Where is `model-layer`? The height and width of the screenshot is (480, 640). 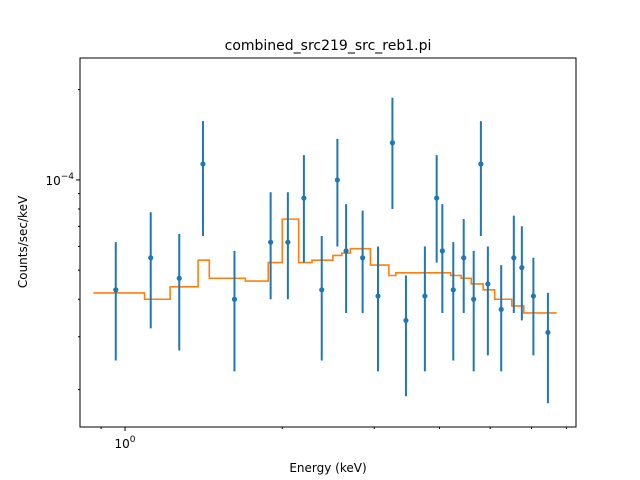 model-layer is located at coordinates (325, 266).